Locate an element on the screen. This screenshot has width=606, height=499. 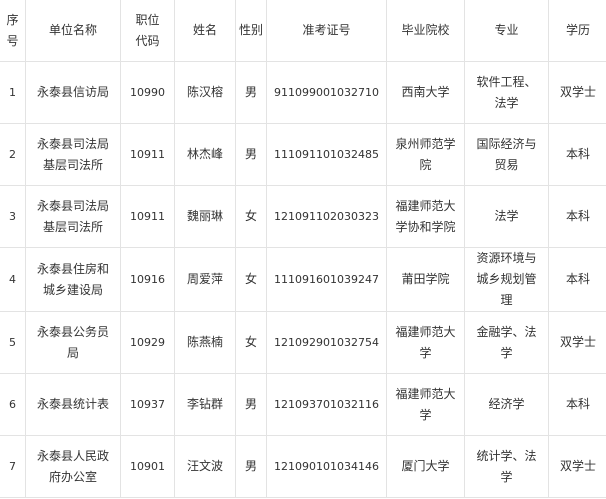
header-position-code: 职位代码 is located at coordinates (147, 31).